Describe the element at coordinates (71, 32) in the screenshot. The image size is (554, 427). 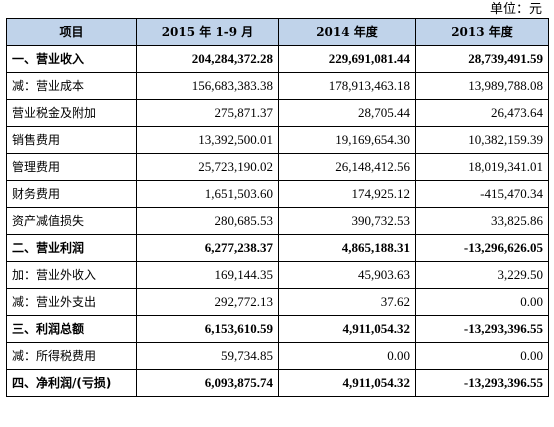
I see `header-item: 项目` at that location.